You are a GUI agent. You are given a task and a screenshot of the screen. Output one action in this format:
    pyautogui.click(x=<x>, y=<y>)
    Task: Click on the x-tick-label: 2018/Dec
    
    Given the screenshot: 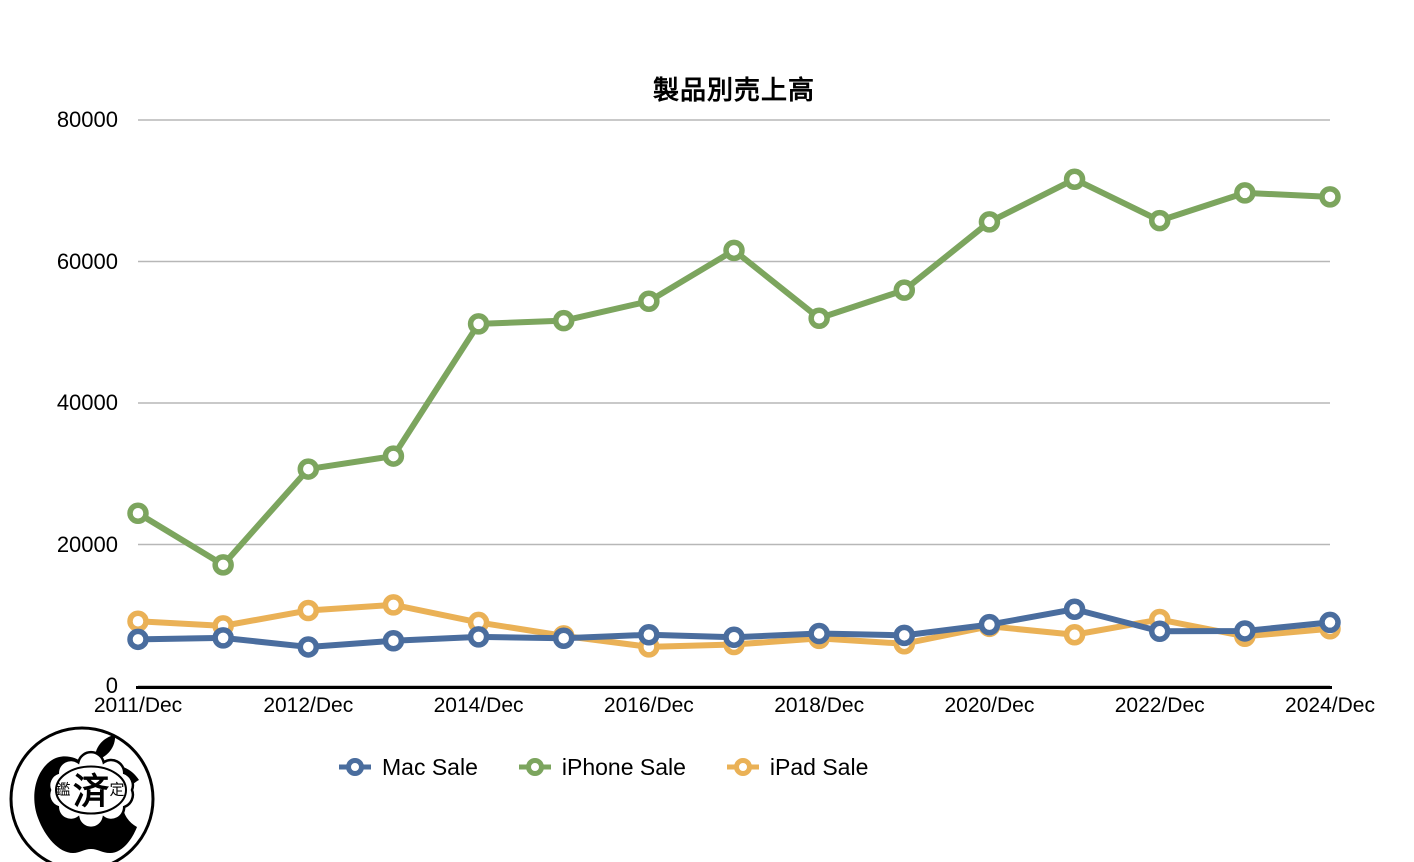 What is the action you would take?
    pyautogui.click(x=819, y=705)
    